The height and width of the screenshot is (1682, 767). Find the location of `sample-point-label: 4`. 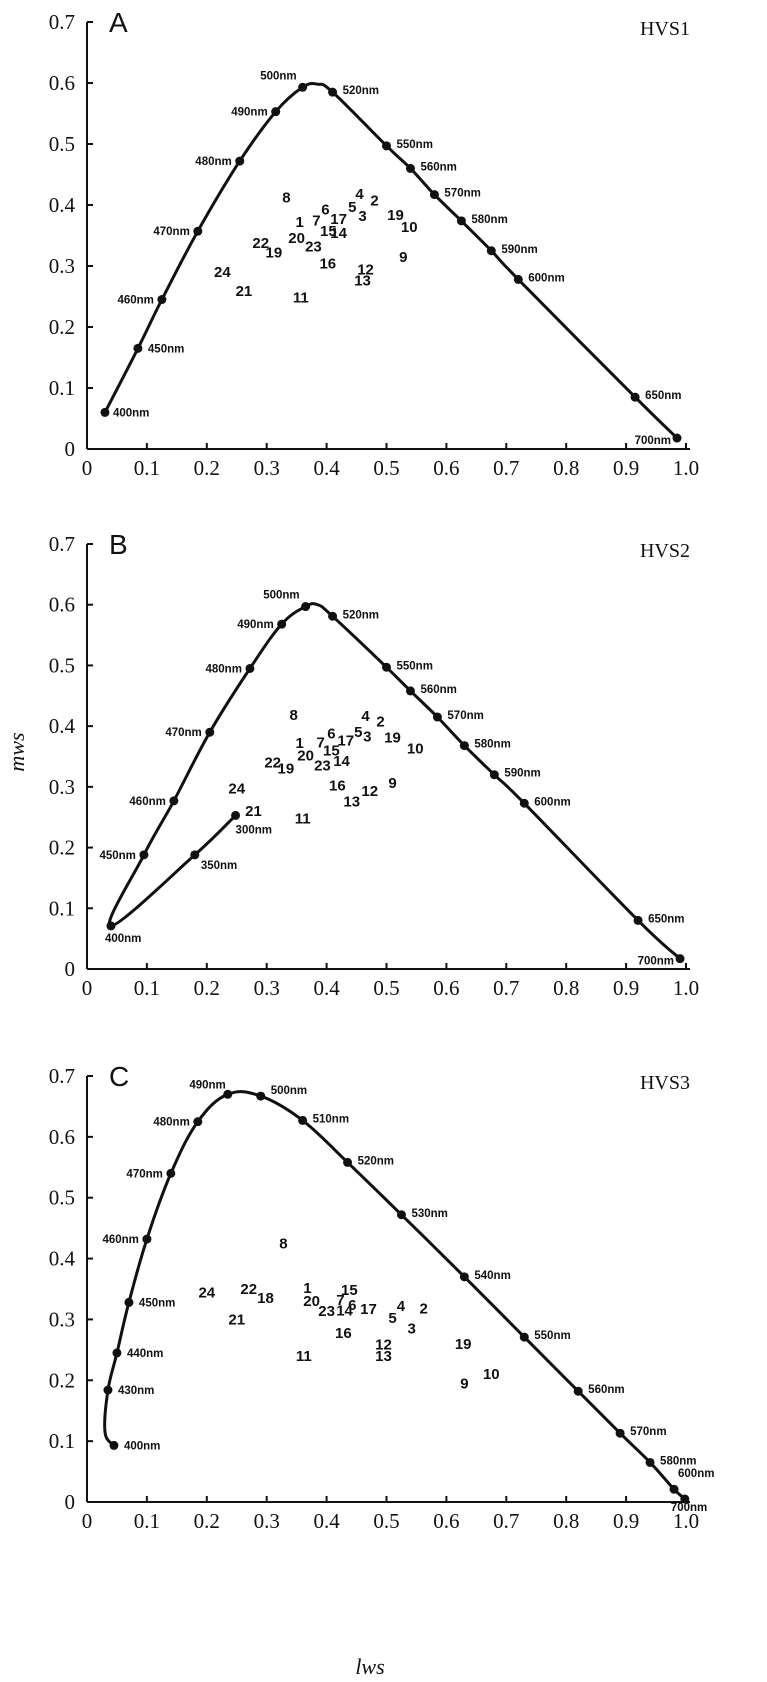

sample-point-label: 4 is located at coordinates (401, 1306).